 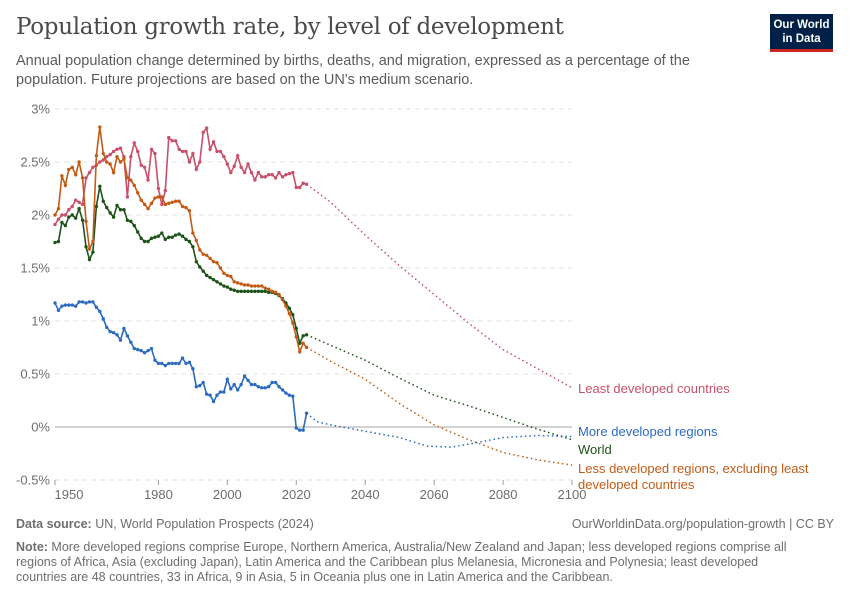 What do you see at coordinates (158, 494) in the screenshot?
I see `x-tick-label: 1980` at bounding box center [158, 494].